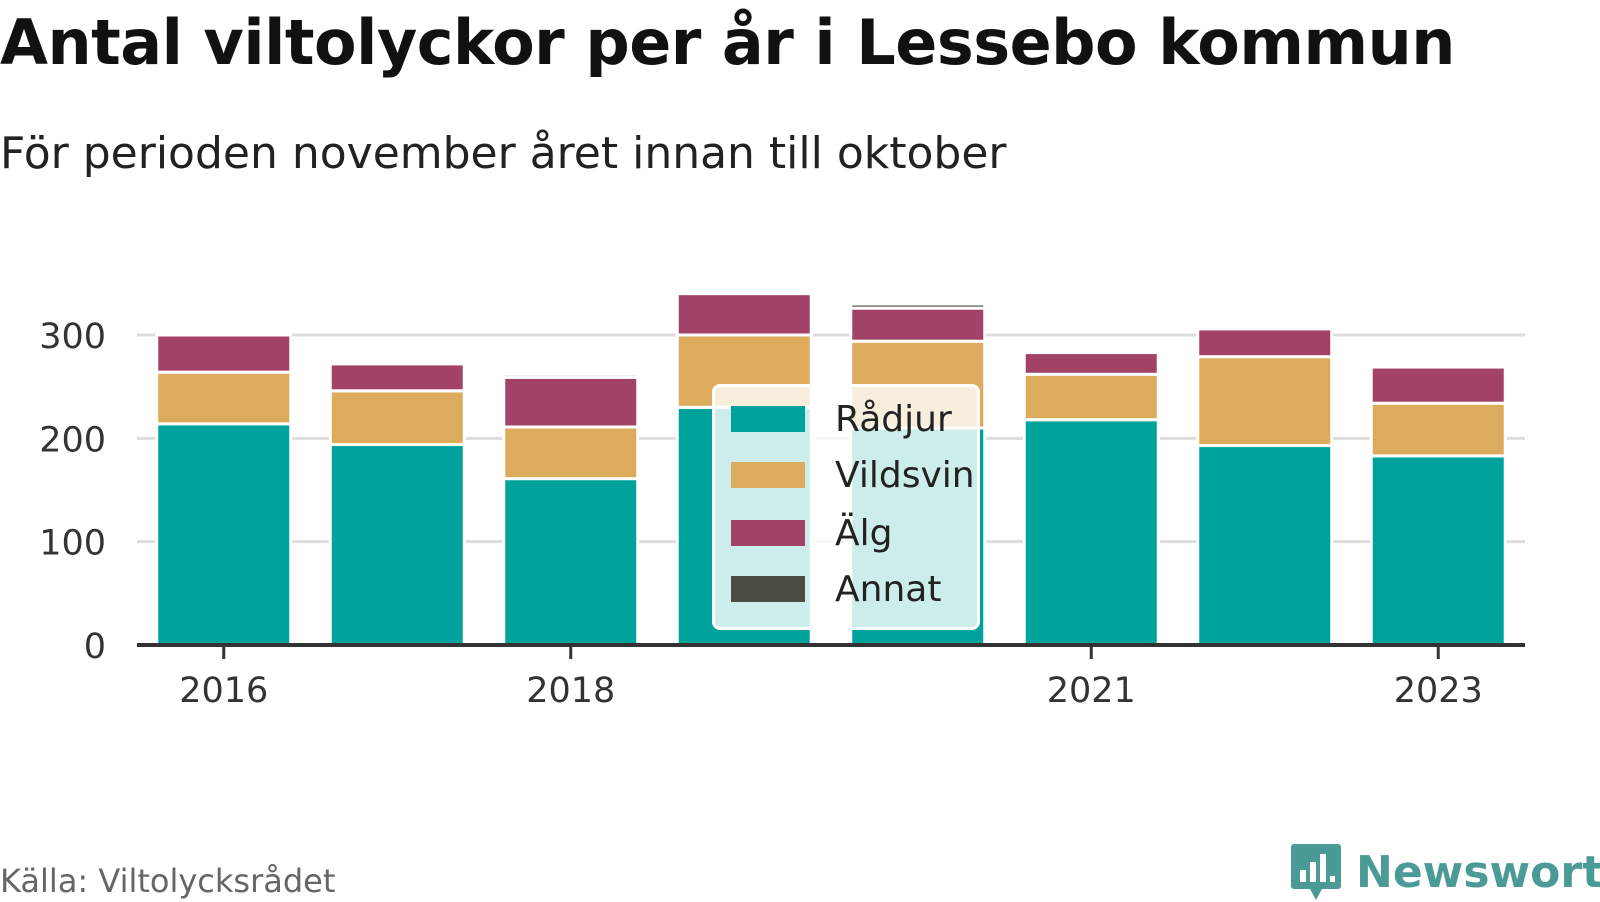 The image size is (1600, 902). Describe the element at coordinates (888, 589) in the screenshot. I see `legend-label: Annat` at that location.